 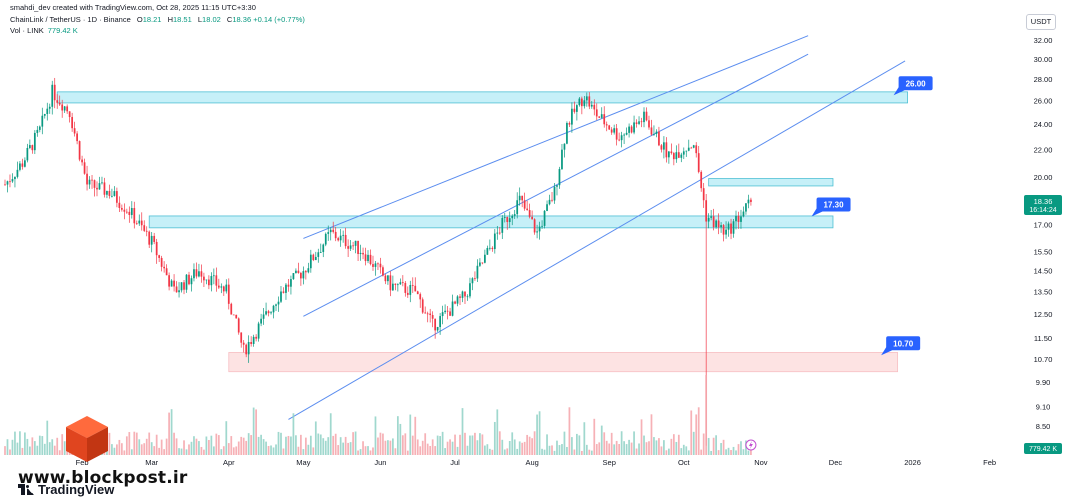 I want to click on symbol-name: ChainLink / TetherUS · 1D · Binance, so click(x=70, y=19).